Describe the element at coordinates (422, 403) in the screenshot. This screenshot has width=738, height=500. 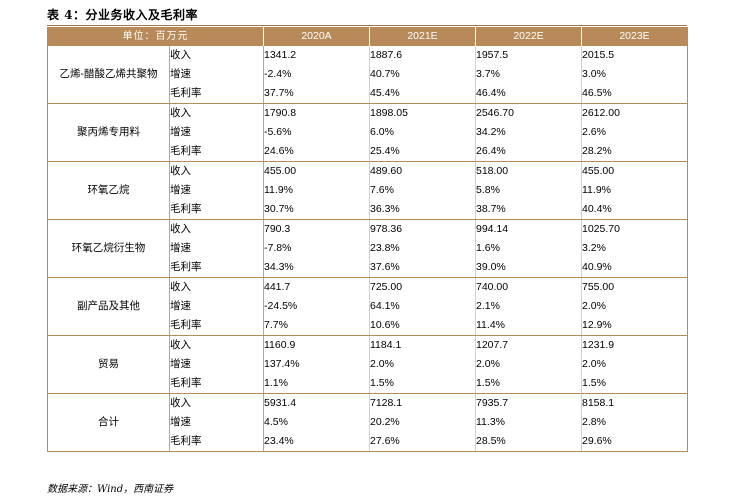
I see `value-cell: 7128.1` at that location.